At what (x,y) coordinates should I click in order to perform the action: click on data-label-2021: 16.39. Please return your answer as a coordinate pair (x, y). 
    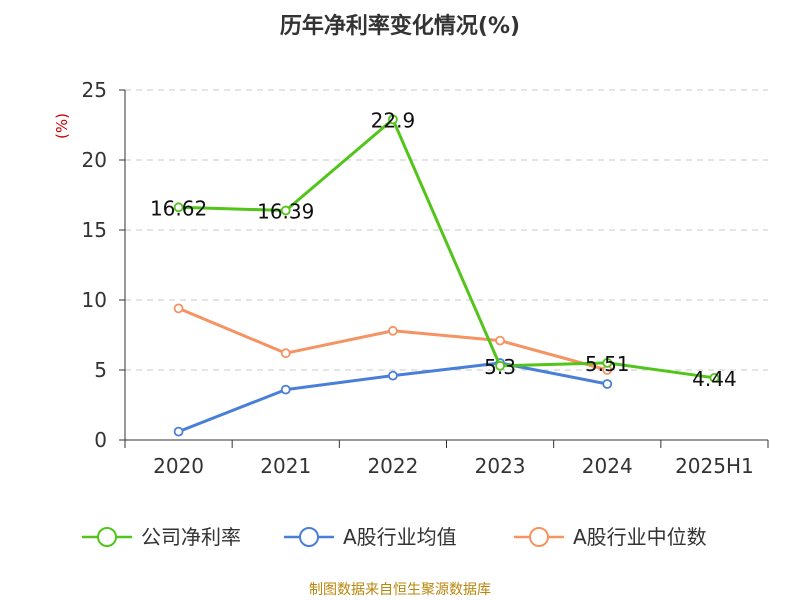
    Looking at the image, I should click on (285, 212).